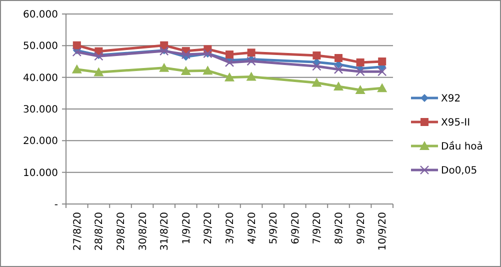 The width and height of the screenshot is (501, 267). I want to click on x-tick-label: 31/8/20, so click(165, 231).